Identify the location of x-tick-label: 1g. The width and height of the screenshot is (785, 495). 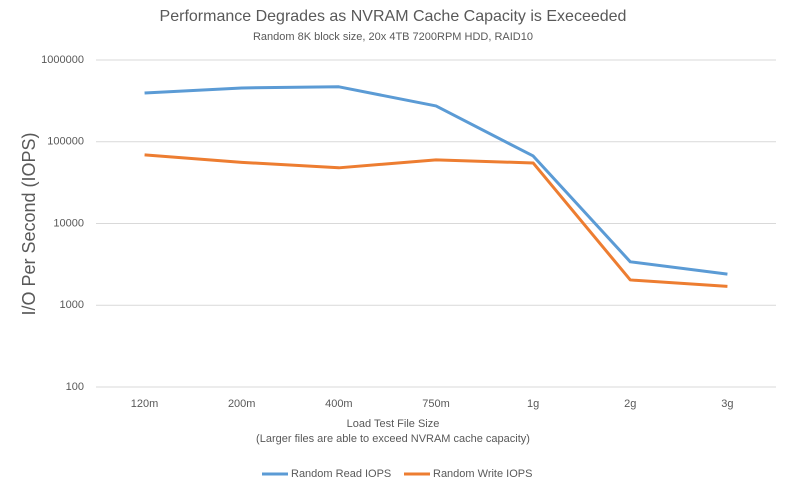
(533, 404).